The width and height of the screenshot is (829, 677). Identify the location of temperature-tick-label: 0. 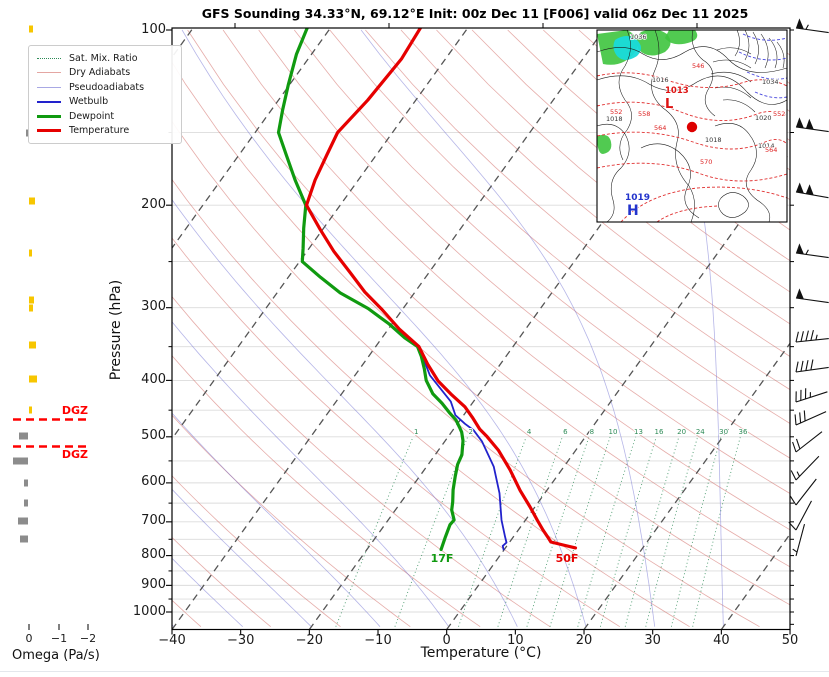
(446, 640).